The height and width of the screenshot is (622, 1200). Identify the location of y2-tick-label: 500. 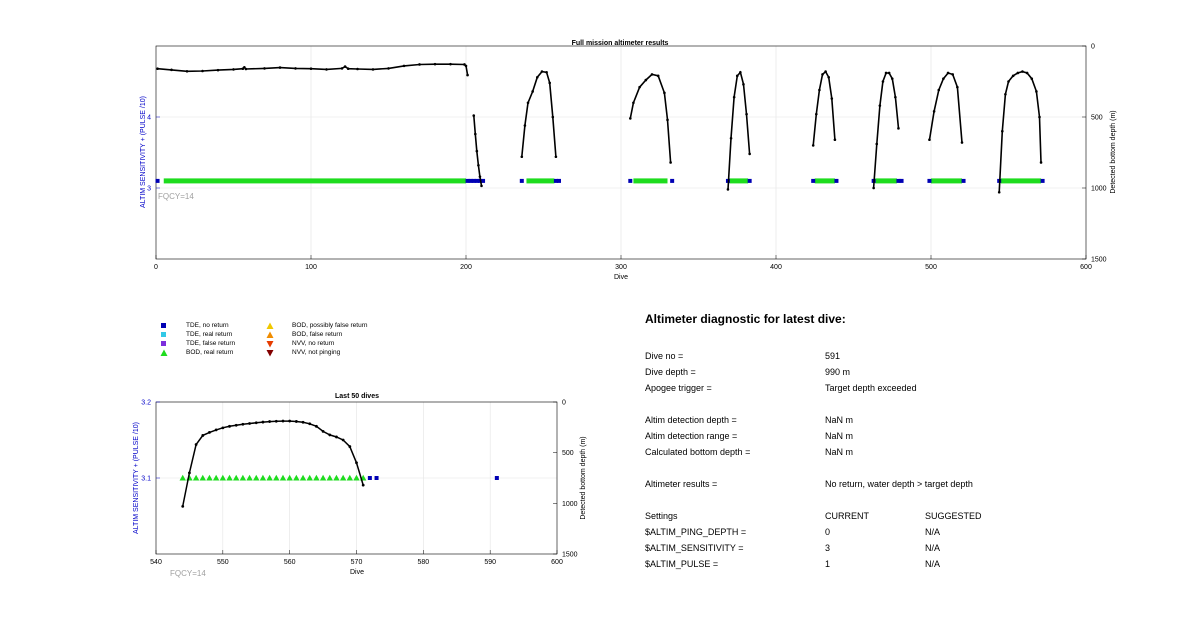
(1097, 118).